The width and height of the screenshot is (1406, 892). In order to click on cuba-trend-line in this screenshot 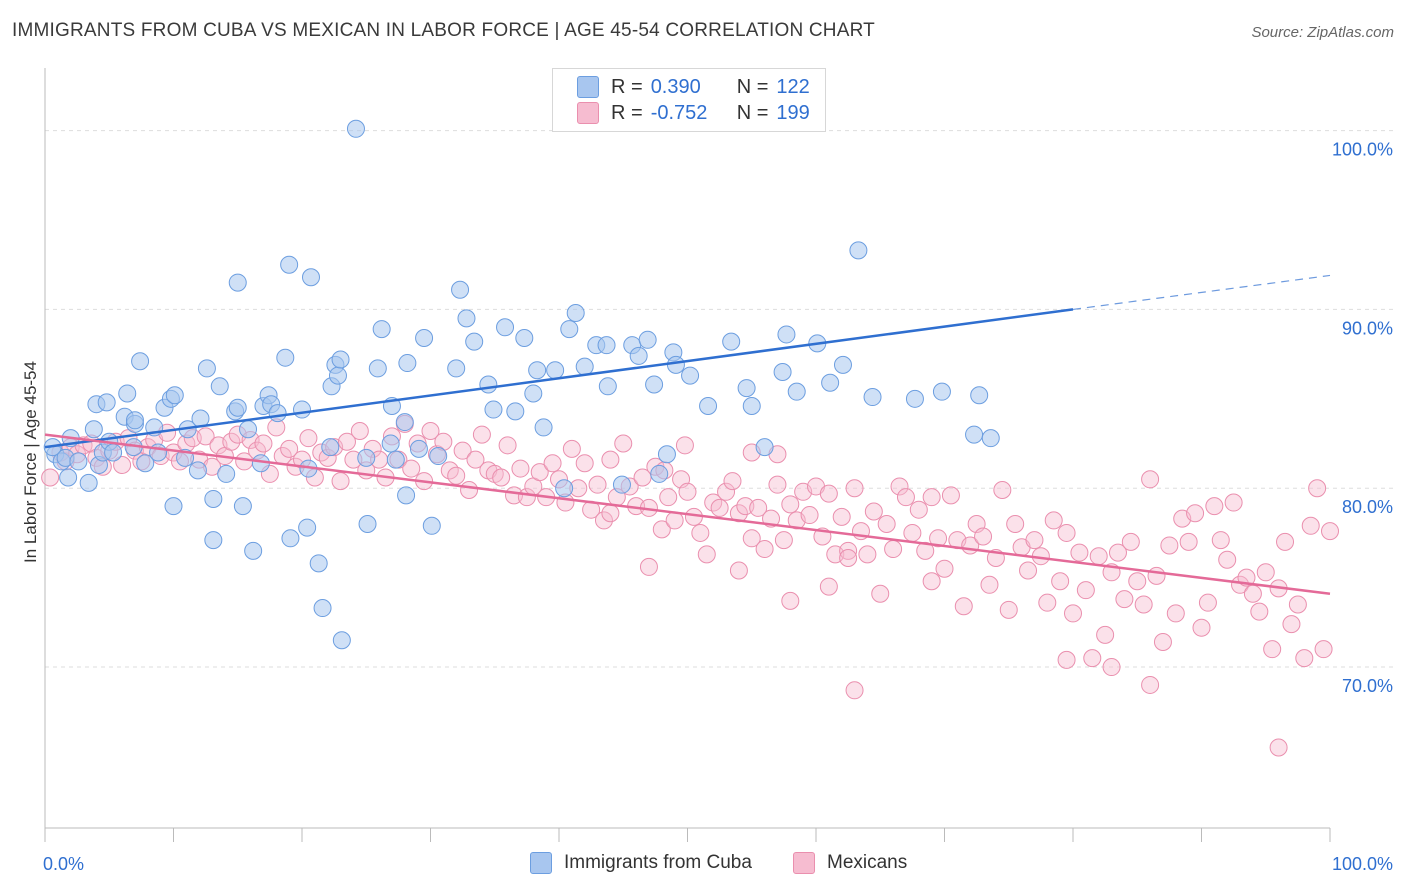, I will do `click(559, 378)`.